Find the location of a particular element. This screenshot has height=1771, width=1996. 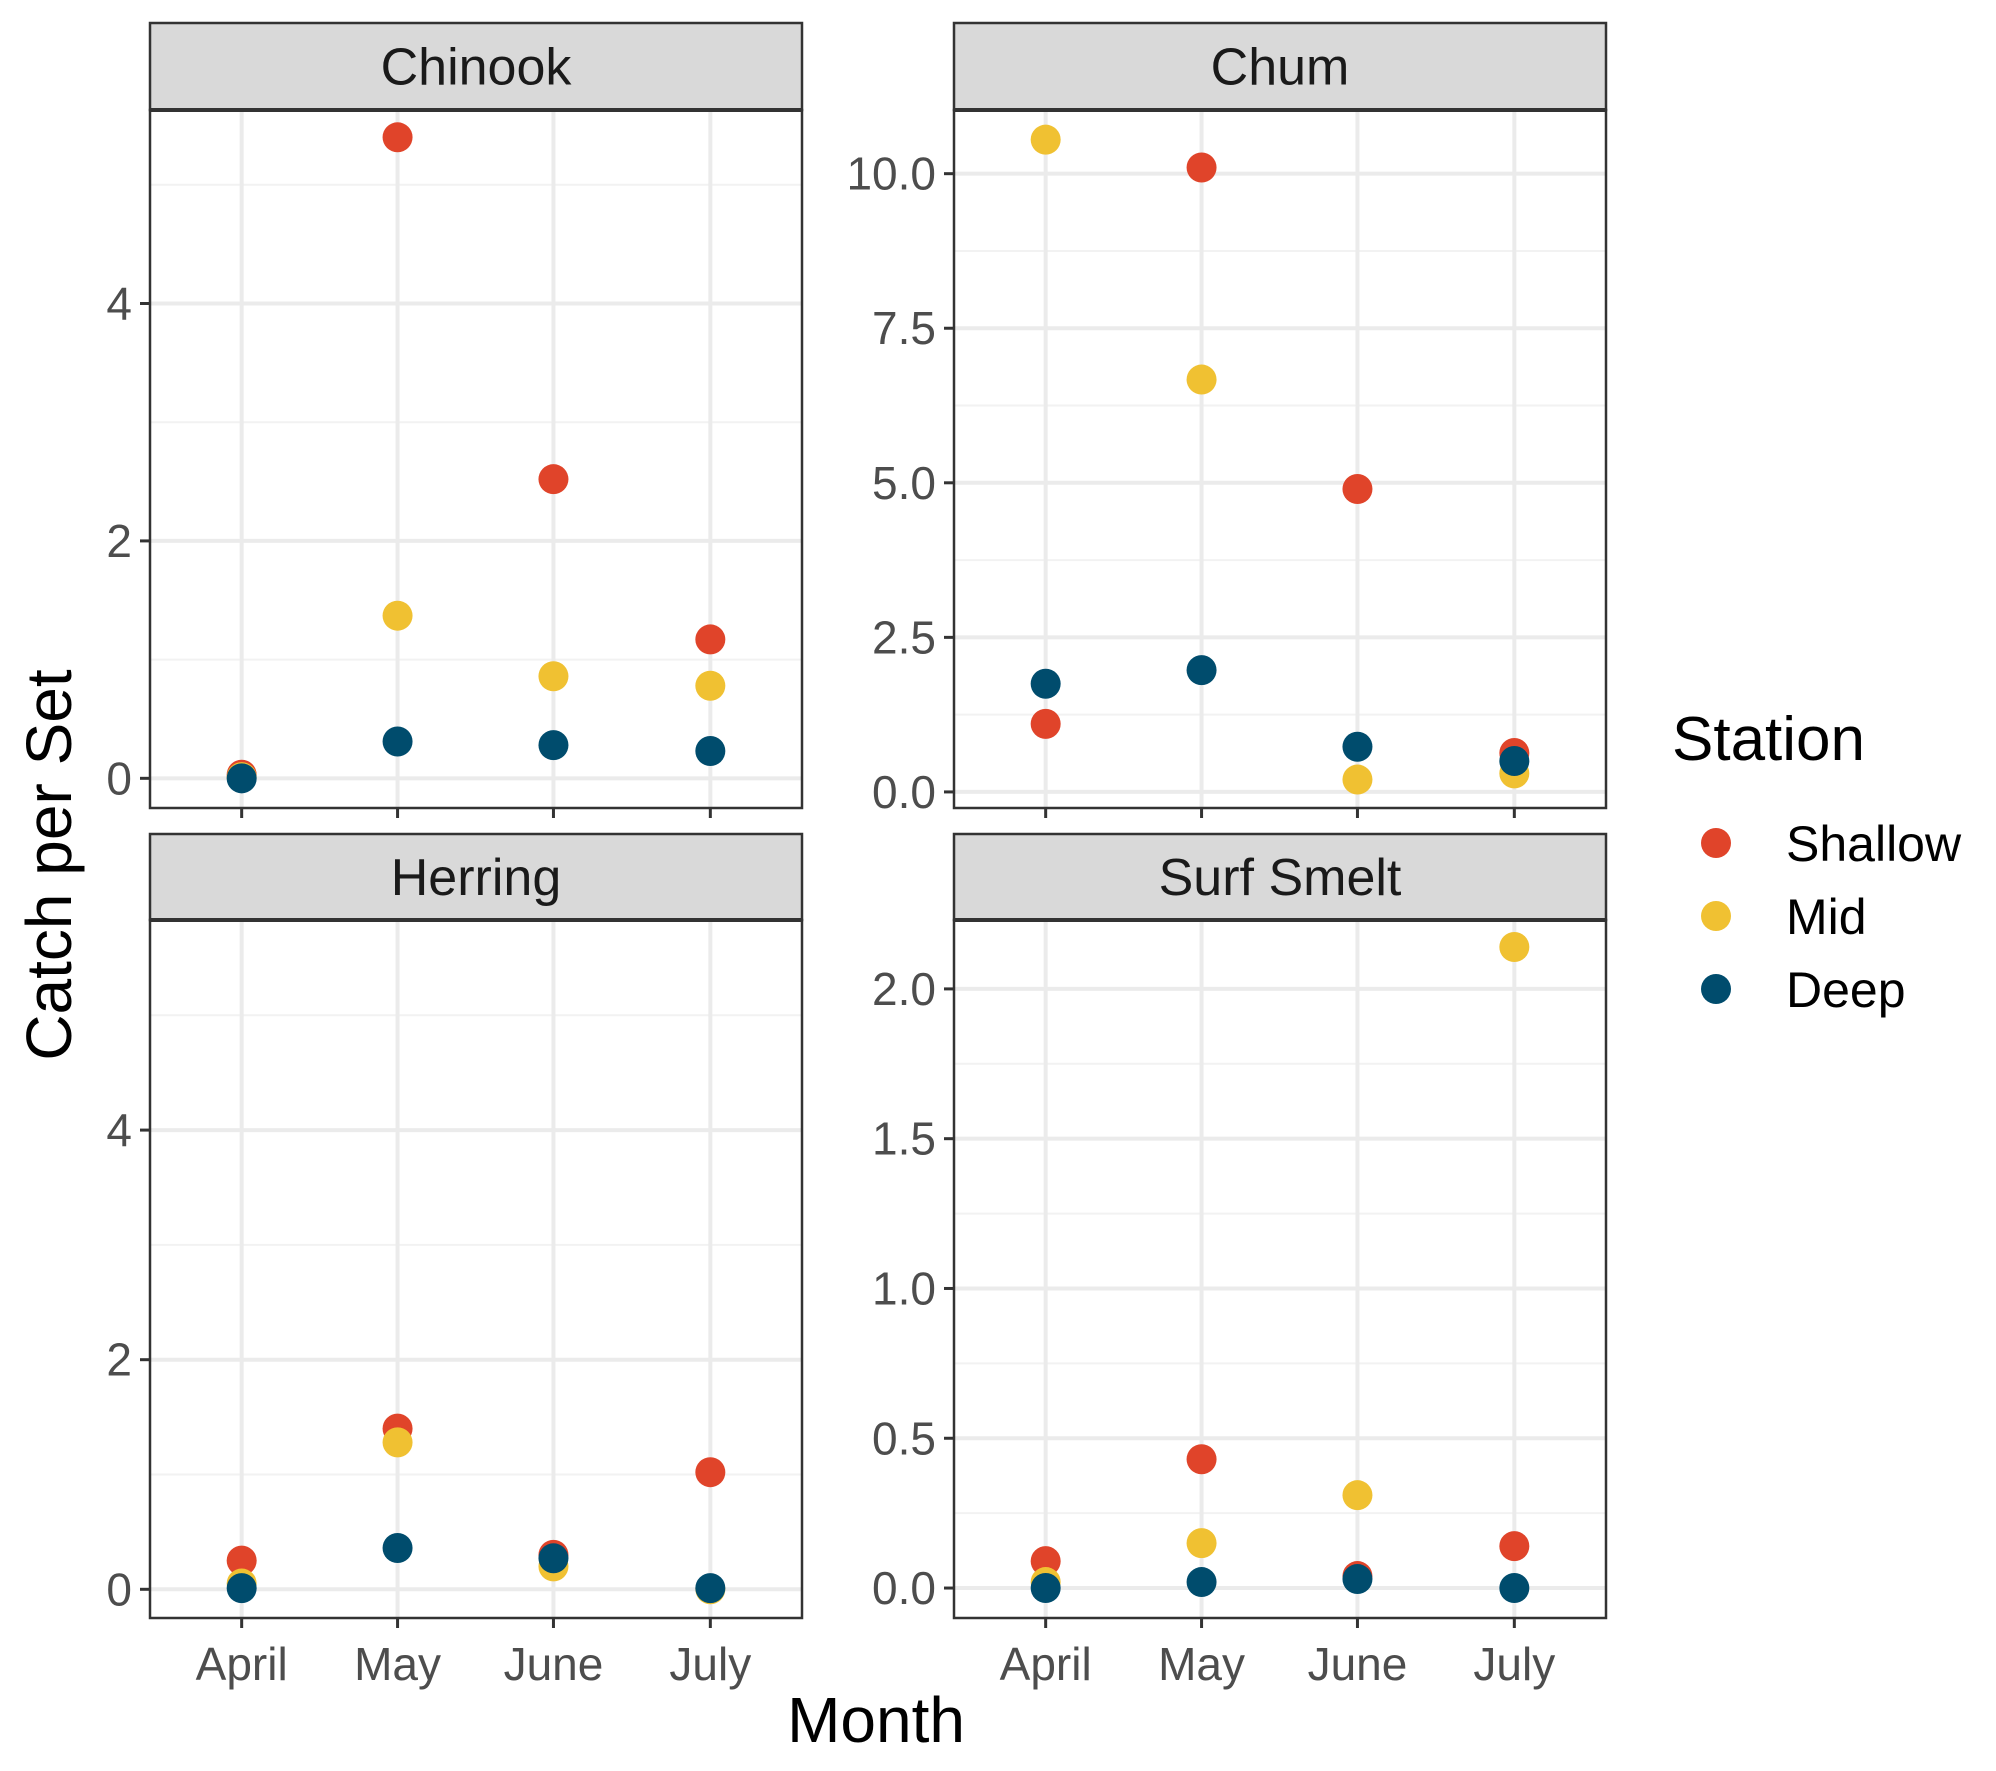

x-axis-title: Month is located at coordinates (876, 1720).